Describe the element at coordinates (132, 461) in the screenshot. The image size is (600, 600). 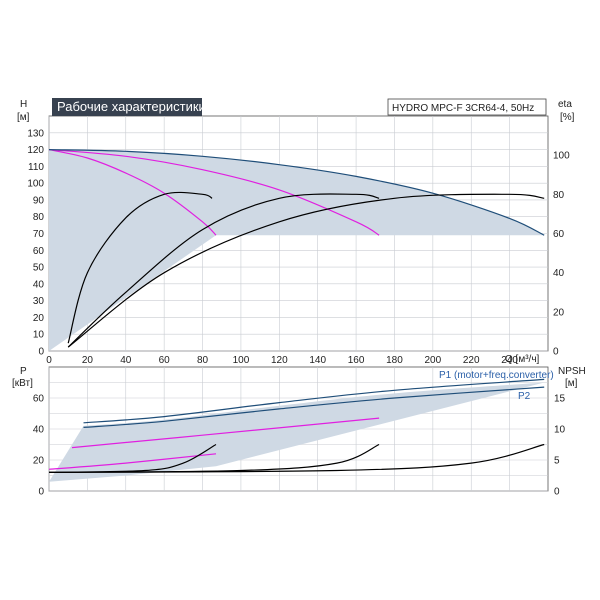
I see `p-1-pump-curve` at that location.